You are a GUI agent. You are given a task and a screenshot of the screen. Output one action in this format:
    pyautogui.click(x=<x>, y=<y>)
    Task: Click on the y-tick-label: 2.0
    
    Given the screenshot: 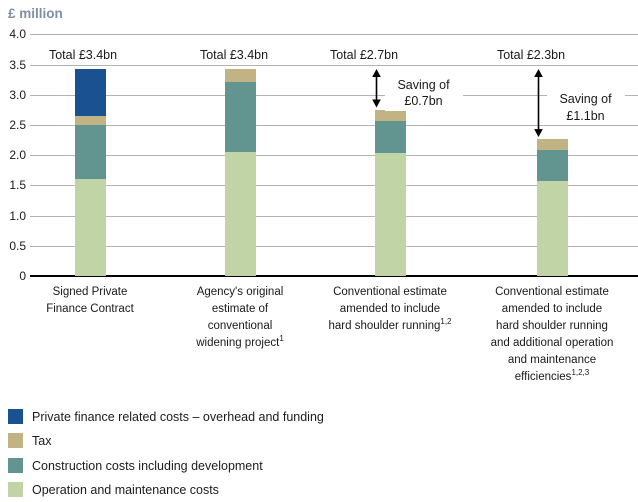 What is the action you would take?
    pyautogui.click(x=17, y=155)
    